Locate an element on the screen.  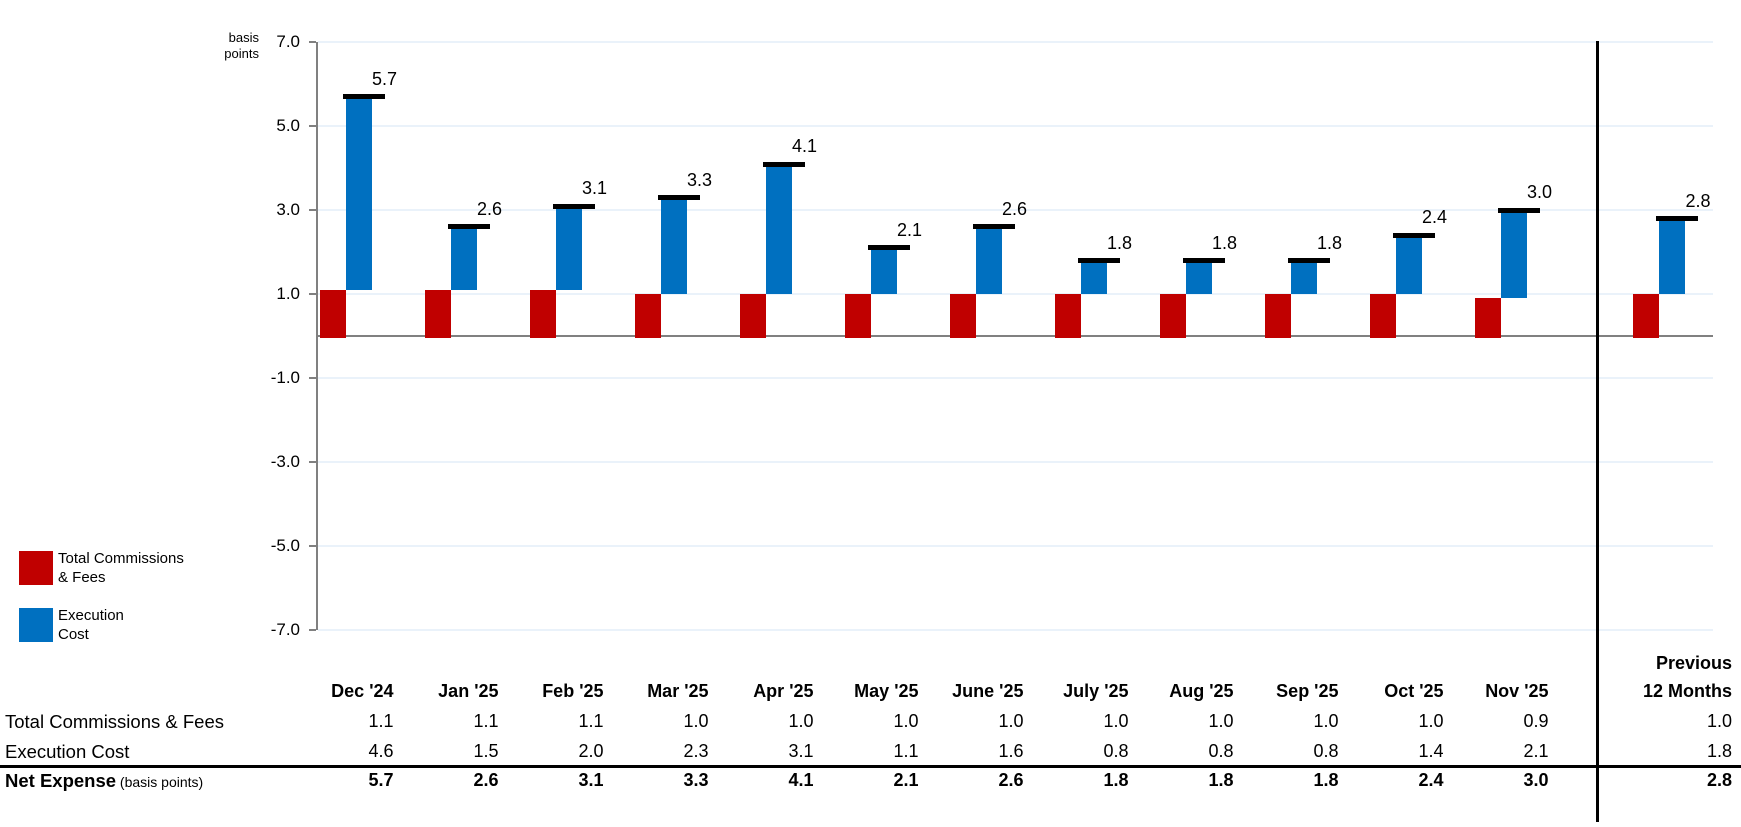
x-axis-zero-line is located at coordinates (1015, 336).